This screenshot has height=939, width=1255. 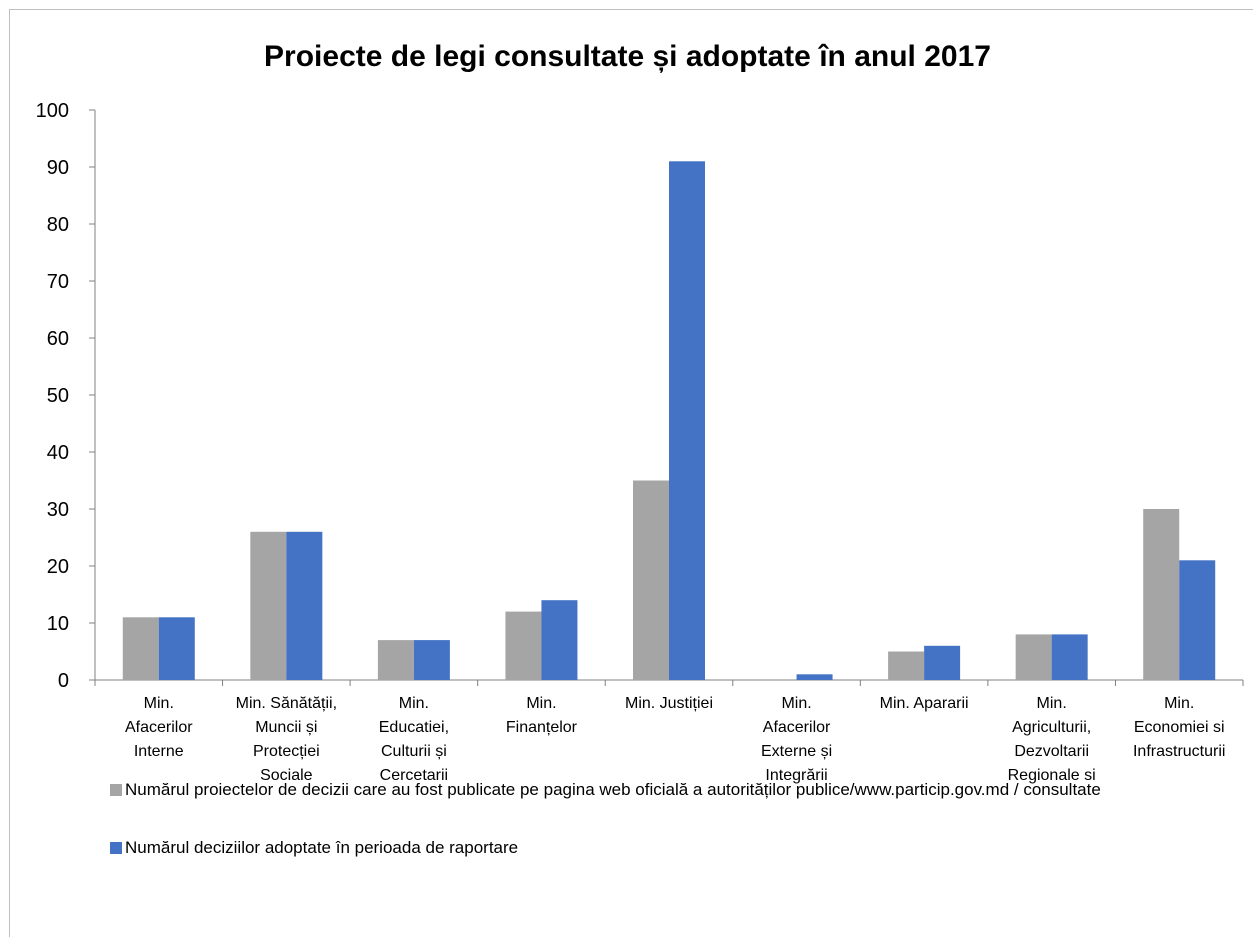 What do you see at coordinates (414, 727) in the screenshot?
I see `x-category-label-line: Educatiei,` at bounding box center [414, 727].